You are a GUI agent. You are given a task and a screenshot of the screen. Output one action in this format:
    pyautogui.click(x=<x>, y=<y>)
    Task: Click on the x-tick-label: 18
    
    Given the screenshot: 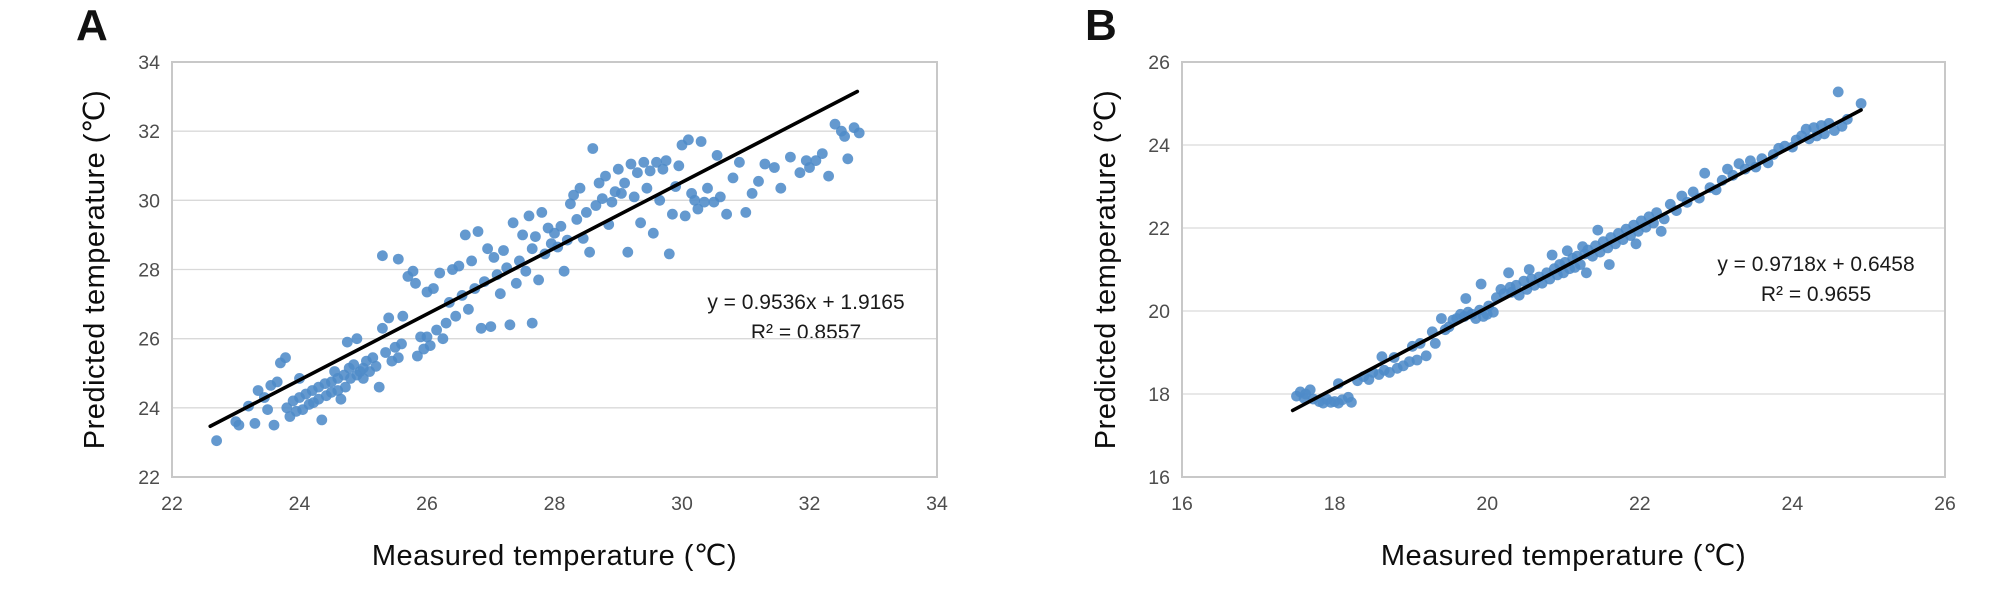 What is the action you would take?
    pyautogui.click(x=1335, y=504)
    